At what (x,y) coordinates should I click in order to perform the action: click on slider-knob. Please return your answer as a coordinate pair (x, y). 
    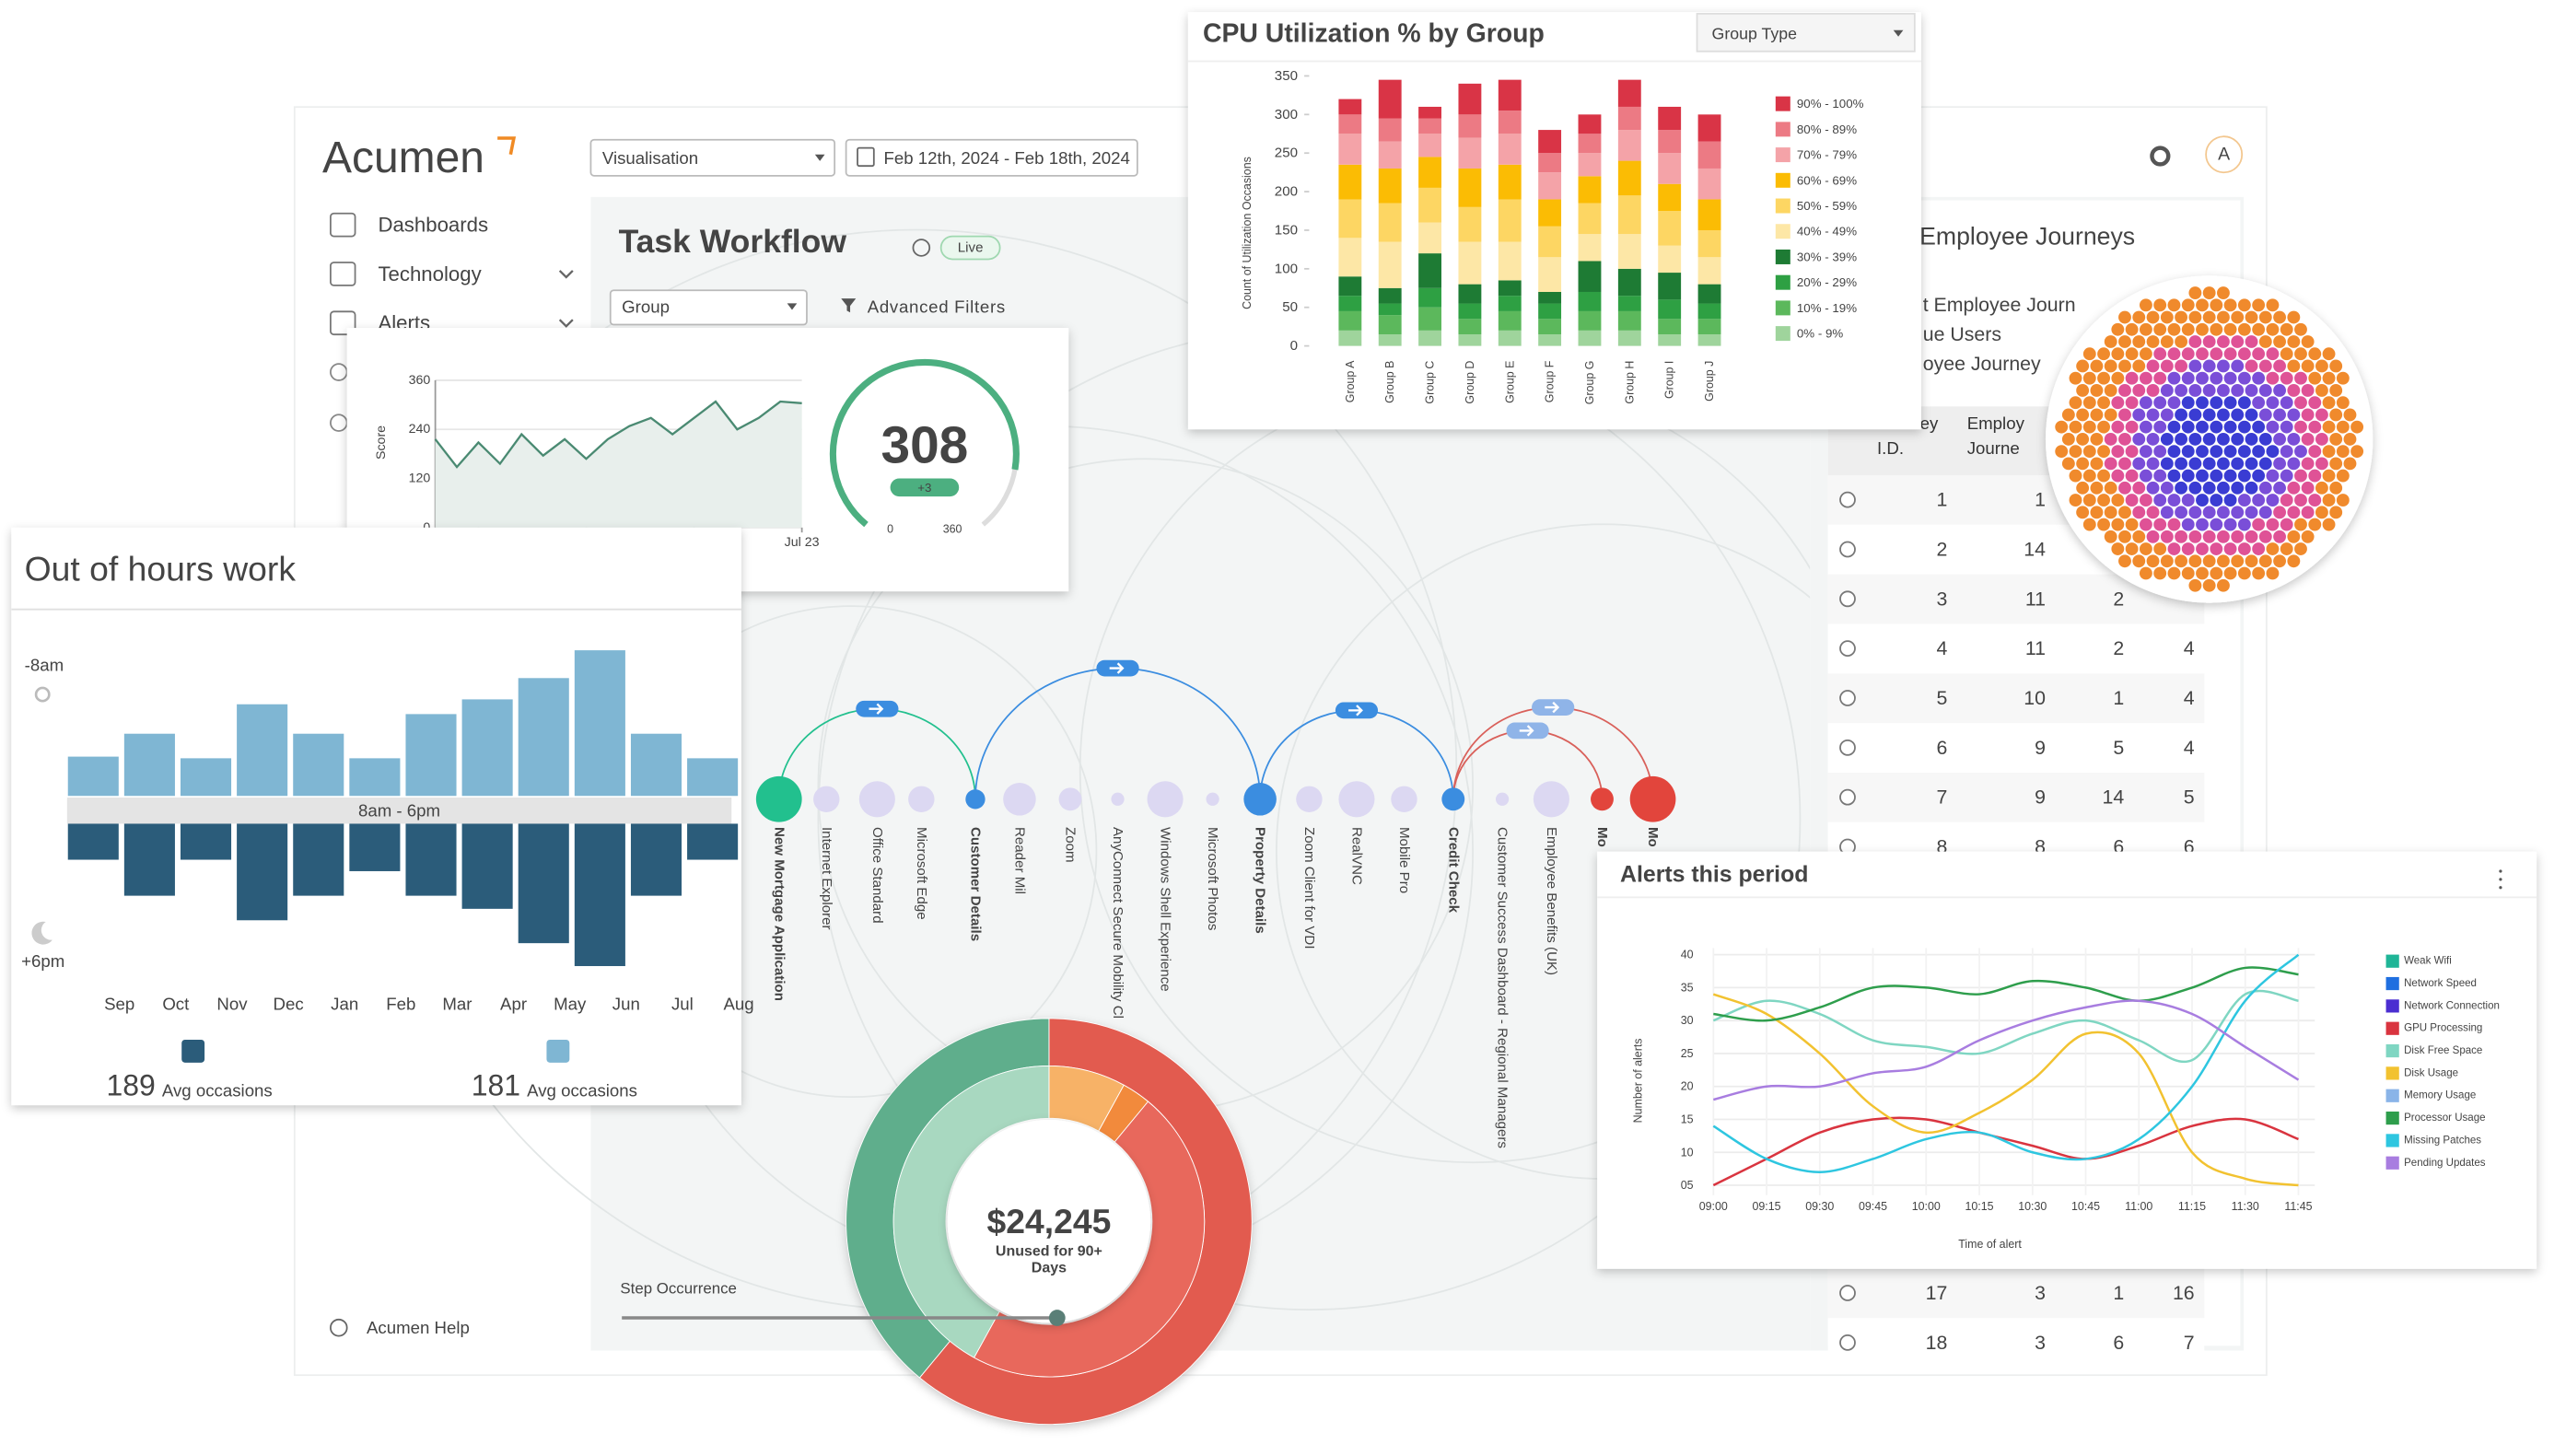
    Looking at the image, I should click on (1057, 1318).